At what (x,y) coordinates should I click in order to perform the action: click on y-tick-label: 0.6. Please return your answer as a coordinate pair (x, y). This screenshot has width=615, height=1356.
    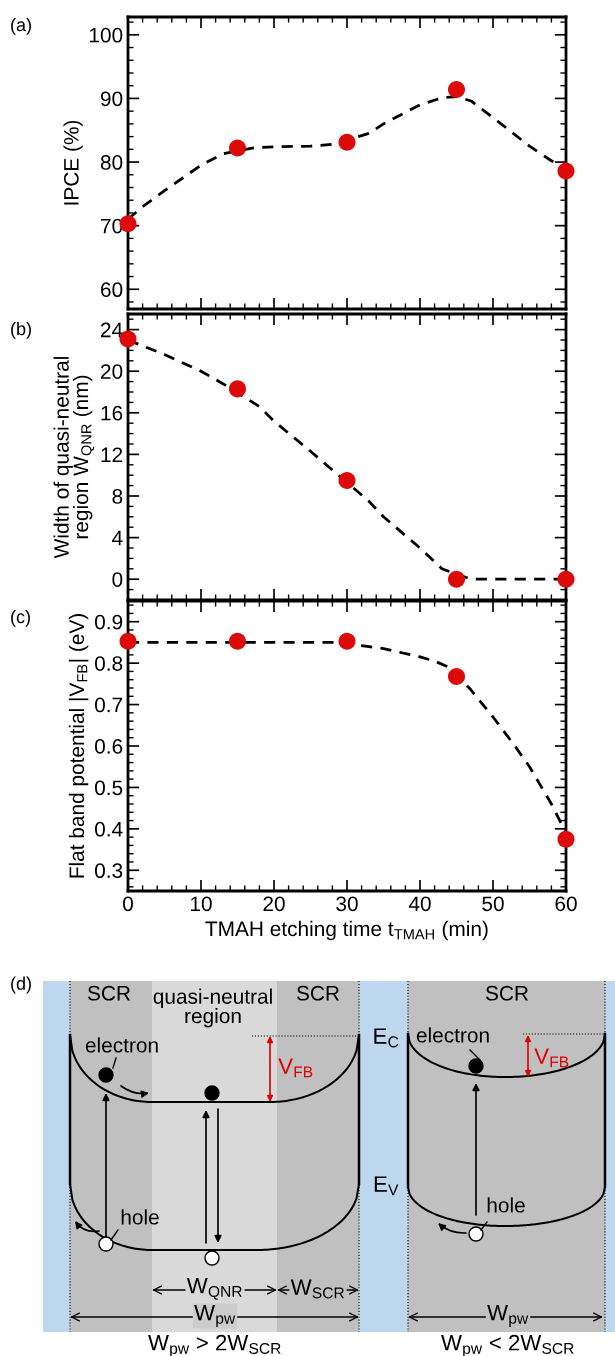
    Looking at the image, I should click on (108, 746).